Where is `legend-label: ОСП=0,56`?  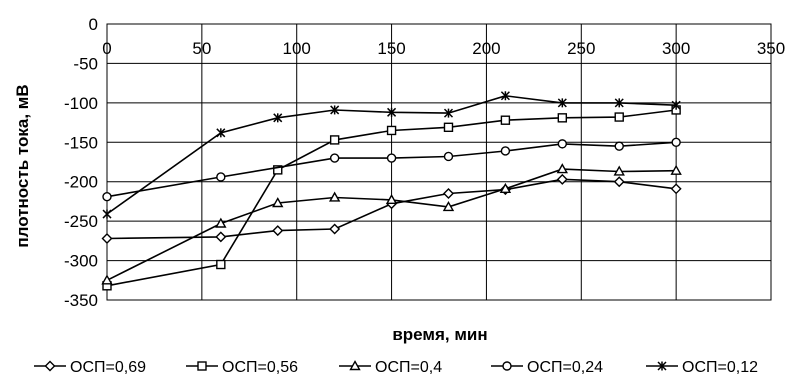
legend-label: ОСП=0,56 is located at coordinates (260, 367).